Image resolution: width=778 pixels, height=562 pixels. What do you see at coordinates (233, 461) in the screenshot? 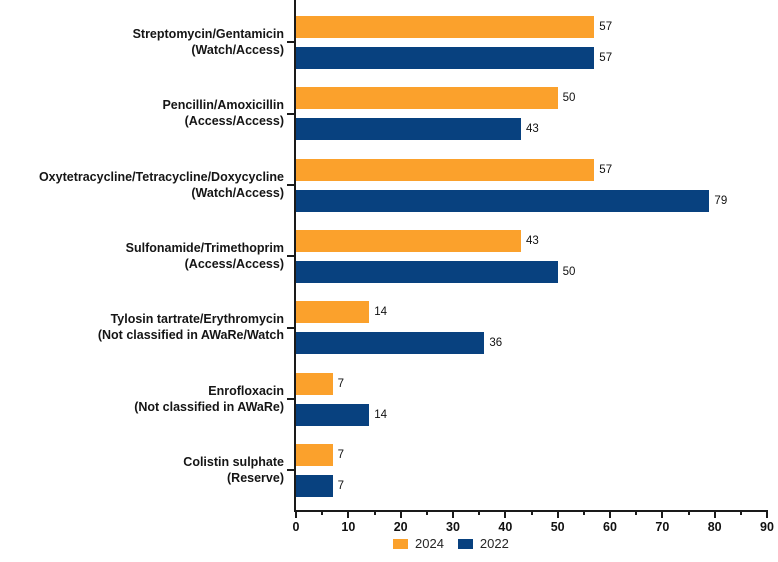
I see `category-name: Colistin sulphate` at bounding box center [233, 461].